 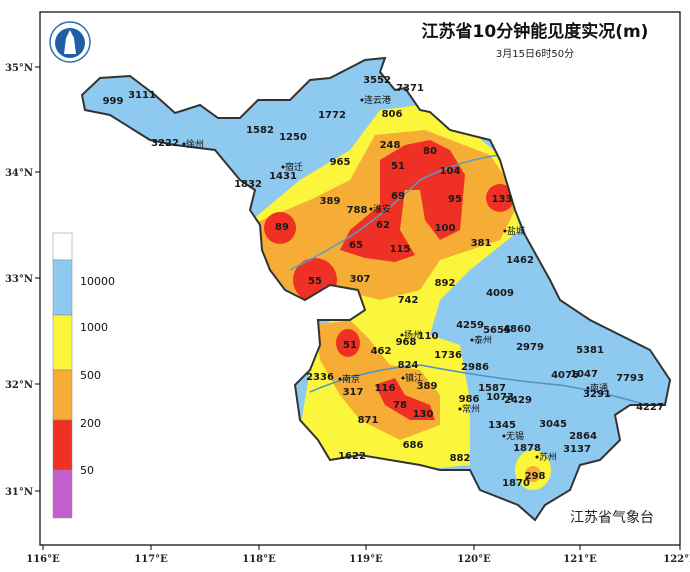 I want to click on station-value: 686, so click(x=413, y=445).